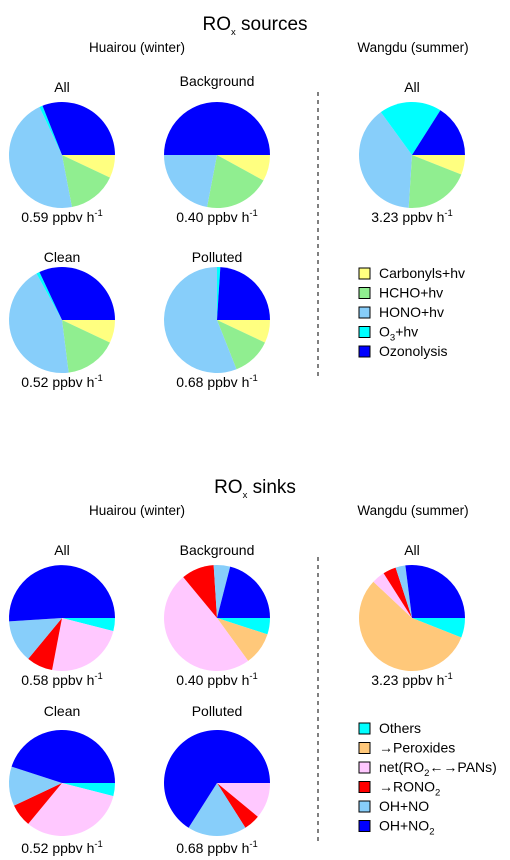 The width and height of the screenshot is (510, 860). What do you see at coordinates (62, 216) in the screenshot?
I see `pie-rate-label: 0.59 ppbv h-1` at bounding box center [62, 216].